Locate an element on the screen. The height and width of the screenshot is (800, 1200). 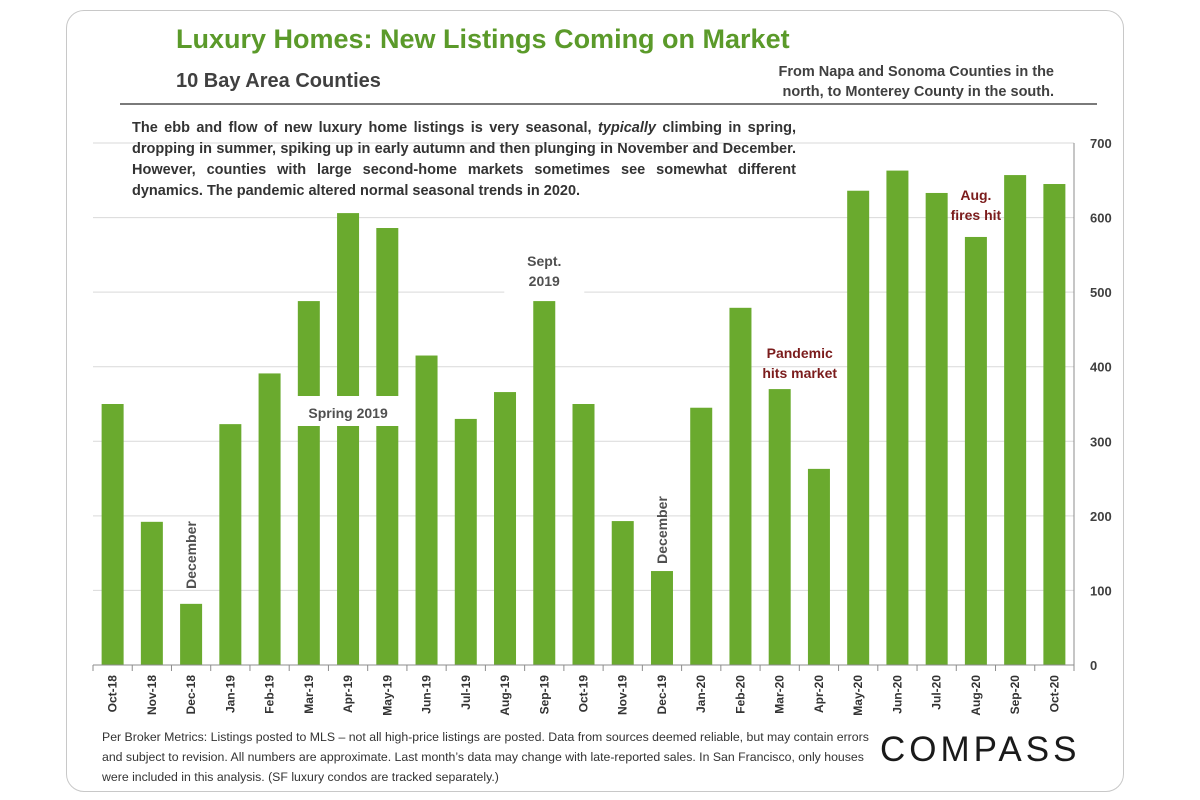
annotation-aug-fires-hit: Aug. fires hit is located at coordinates (976, 205).